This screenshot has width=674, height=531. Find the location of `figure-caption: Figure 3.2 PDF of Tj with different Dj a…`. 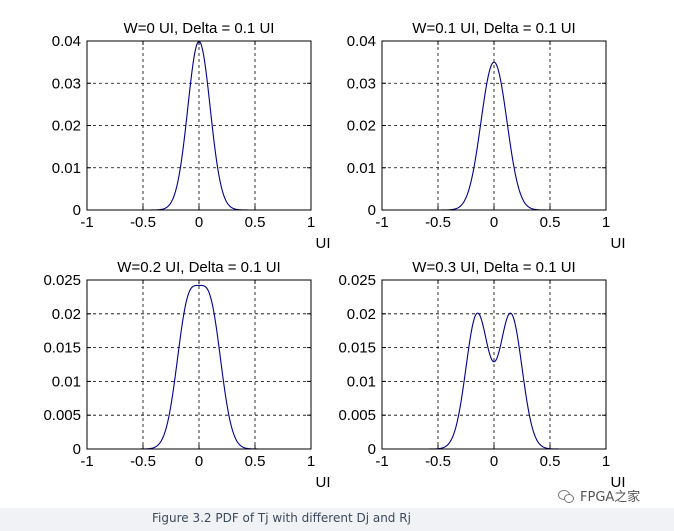

figure-caption: Figure 3.2 PDF of Tj with different Dj a… is located at coordinates (281, 518).